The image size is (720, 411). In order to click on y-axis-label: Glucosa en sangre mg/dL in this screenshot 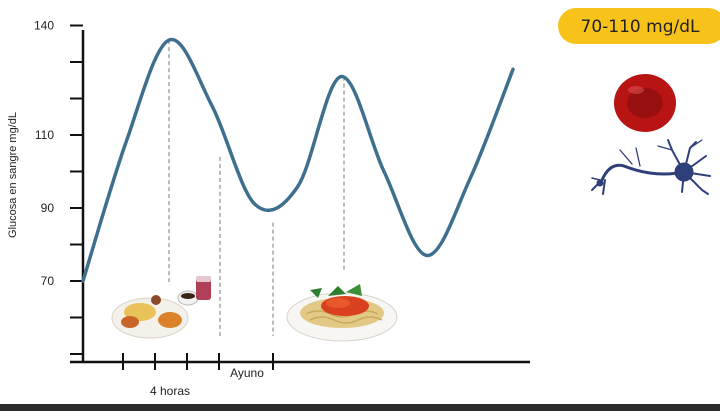, I will do `click(13, 175)`.